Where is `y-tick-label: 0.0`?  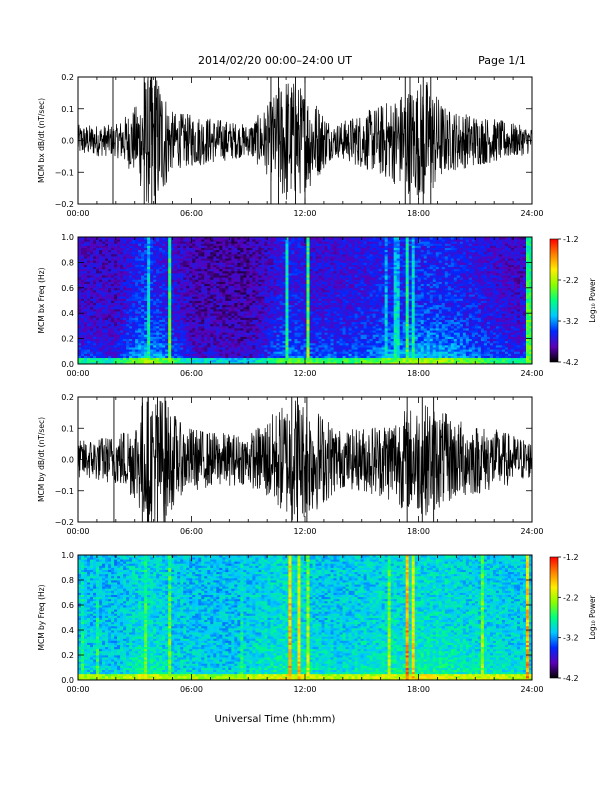
y-tick-label: 0.0 is located at coordinates (67, 141).